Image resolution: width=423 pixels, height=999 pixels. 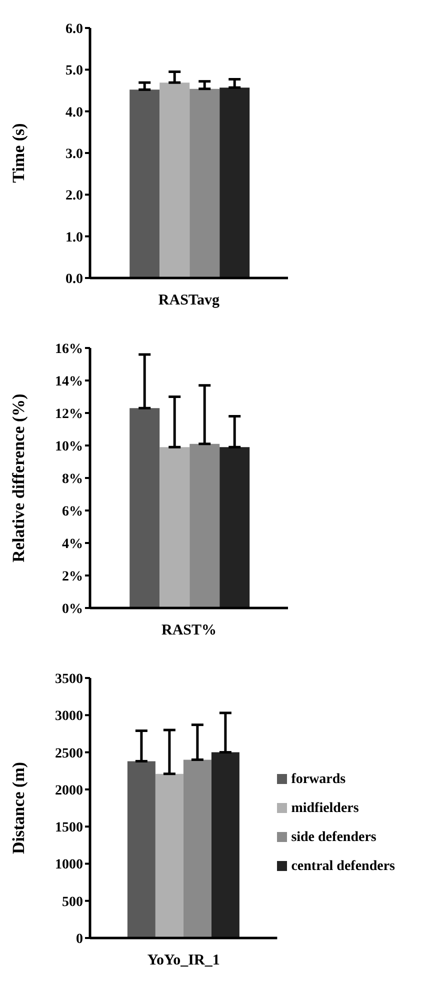 What do you see at coordinates (69, 790) in the screenshot?
I see `y-tick-label: 2000` at bounding box center [69, 790].